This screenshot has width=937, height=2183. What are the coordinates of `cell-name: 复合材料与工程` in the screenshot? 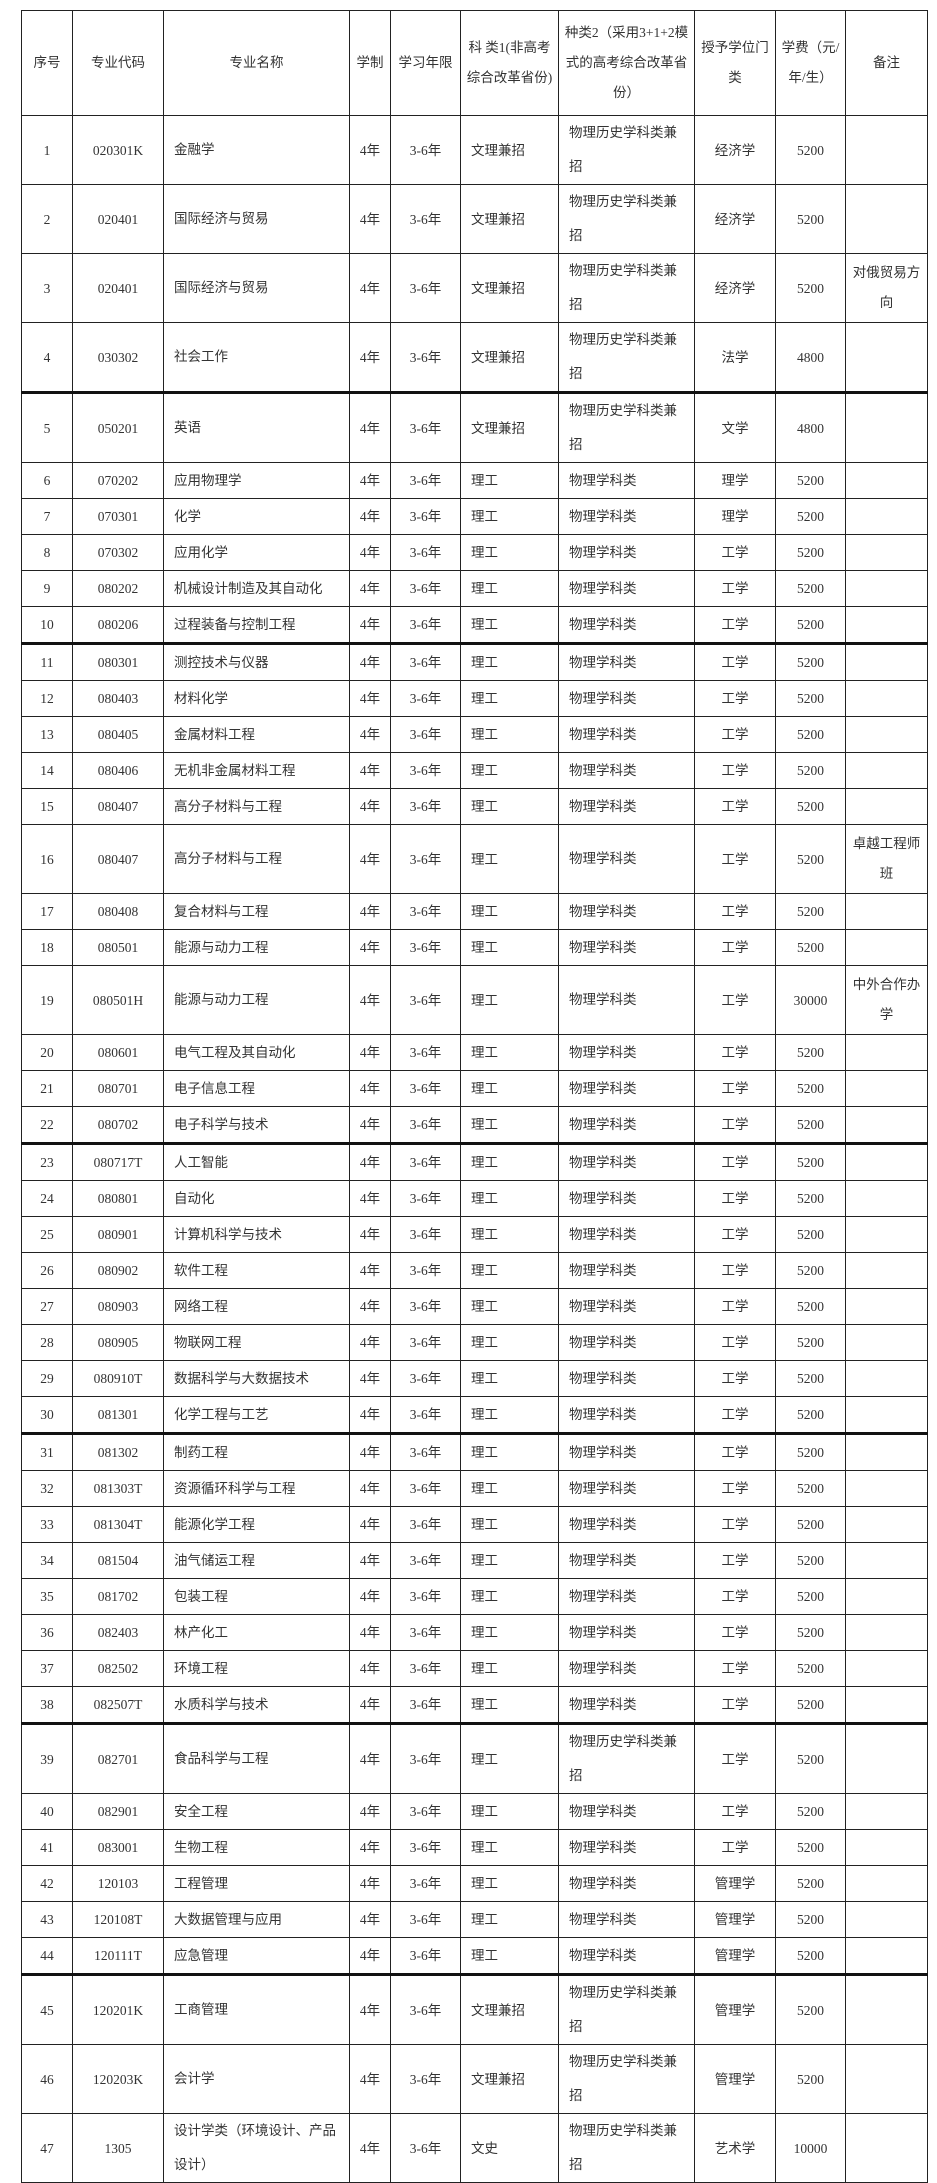 It's located at (256, 911).